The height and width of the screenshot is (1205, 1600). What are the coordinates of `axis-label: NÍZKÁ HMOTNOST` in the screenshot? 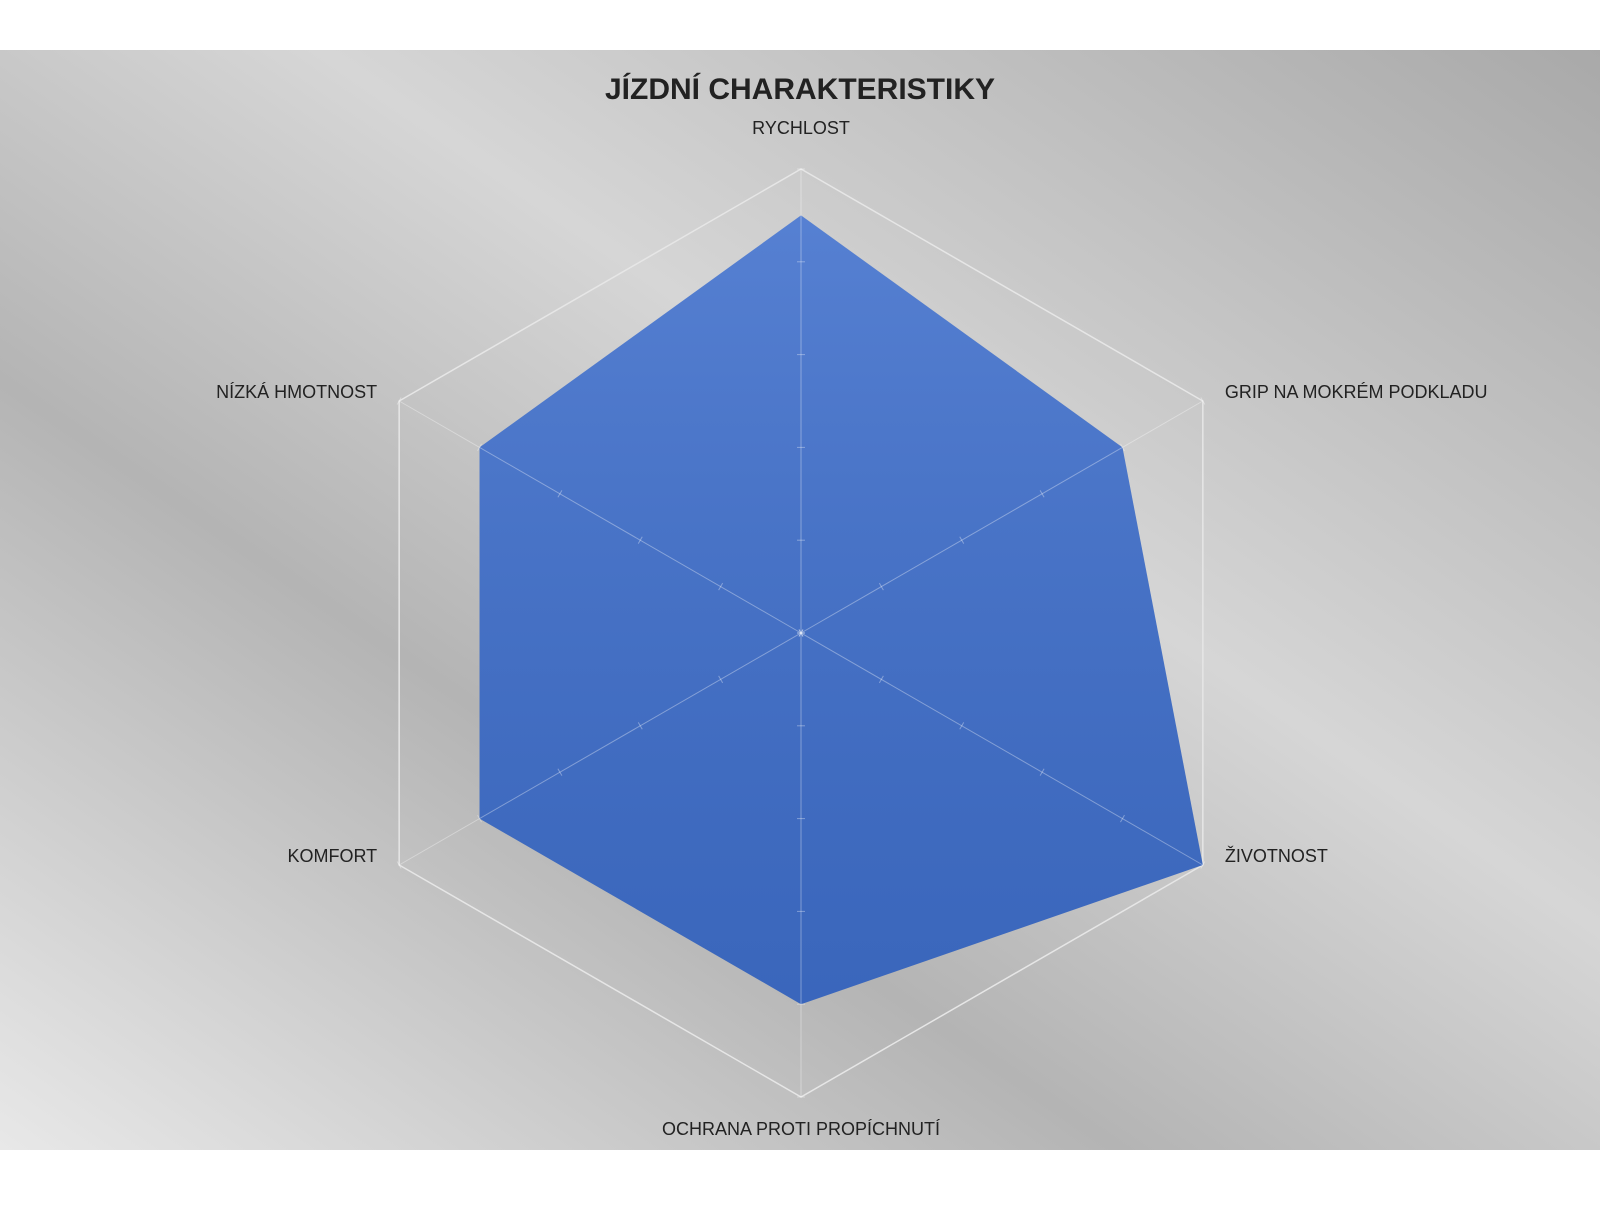 It's located at (296, 392).